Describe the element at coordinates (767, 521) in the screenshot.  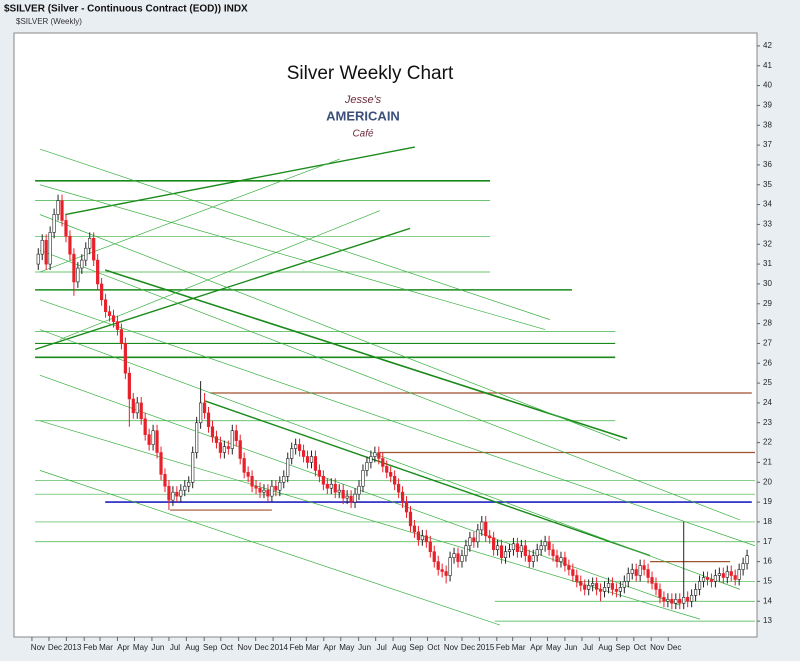
I see `y-tick-label: 18` at that location.